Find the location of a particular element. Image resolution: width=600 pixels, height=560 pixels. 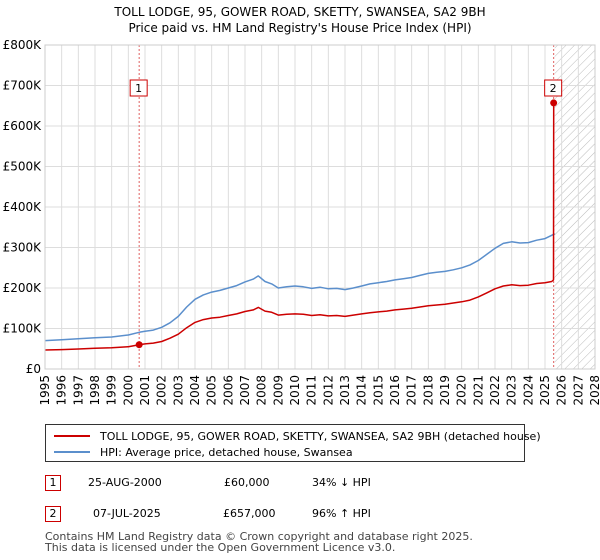

x-tick-label: 1997 is located at coordinates (78, 390).